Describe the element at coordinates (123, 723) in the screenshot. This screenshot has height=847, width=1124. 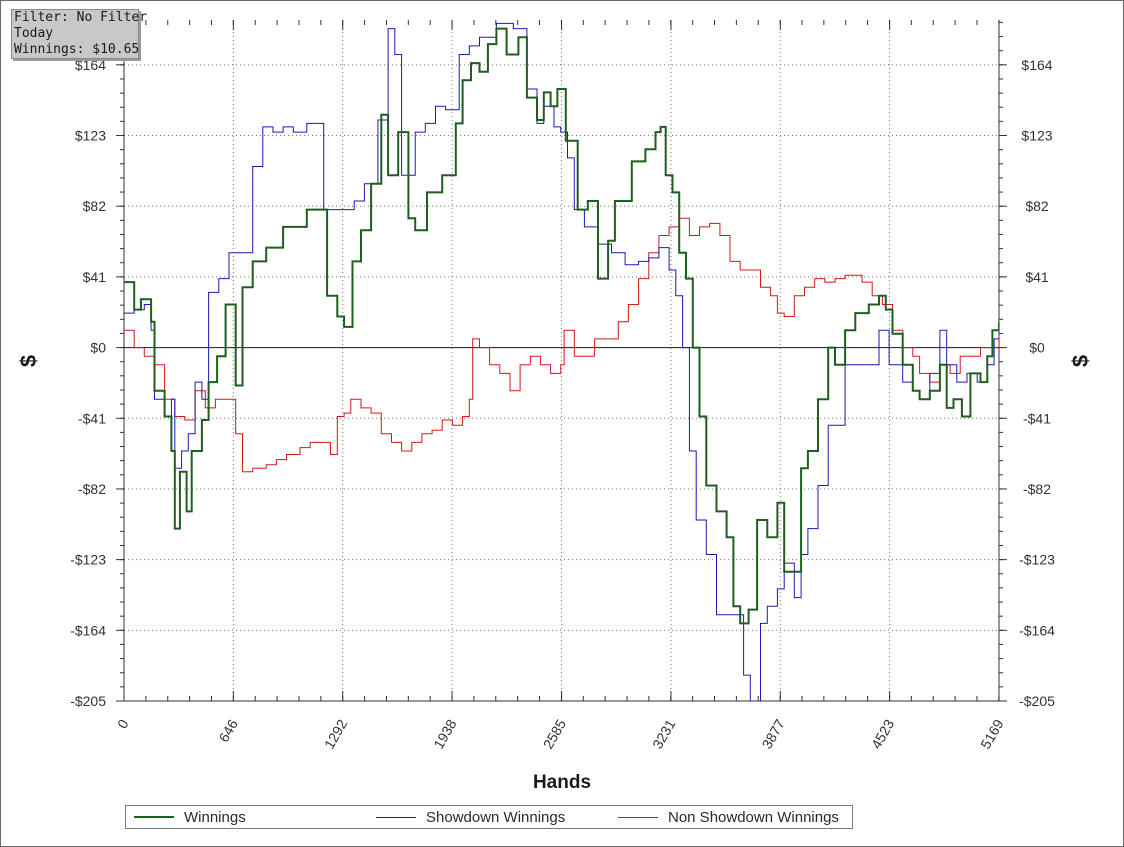
I see `x-tick-label: 0` at that location.